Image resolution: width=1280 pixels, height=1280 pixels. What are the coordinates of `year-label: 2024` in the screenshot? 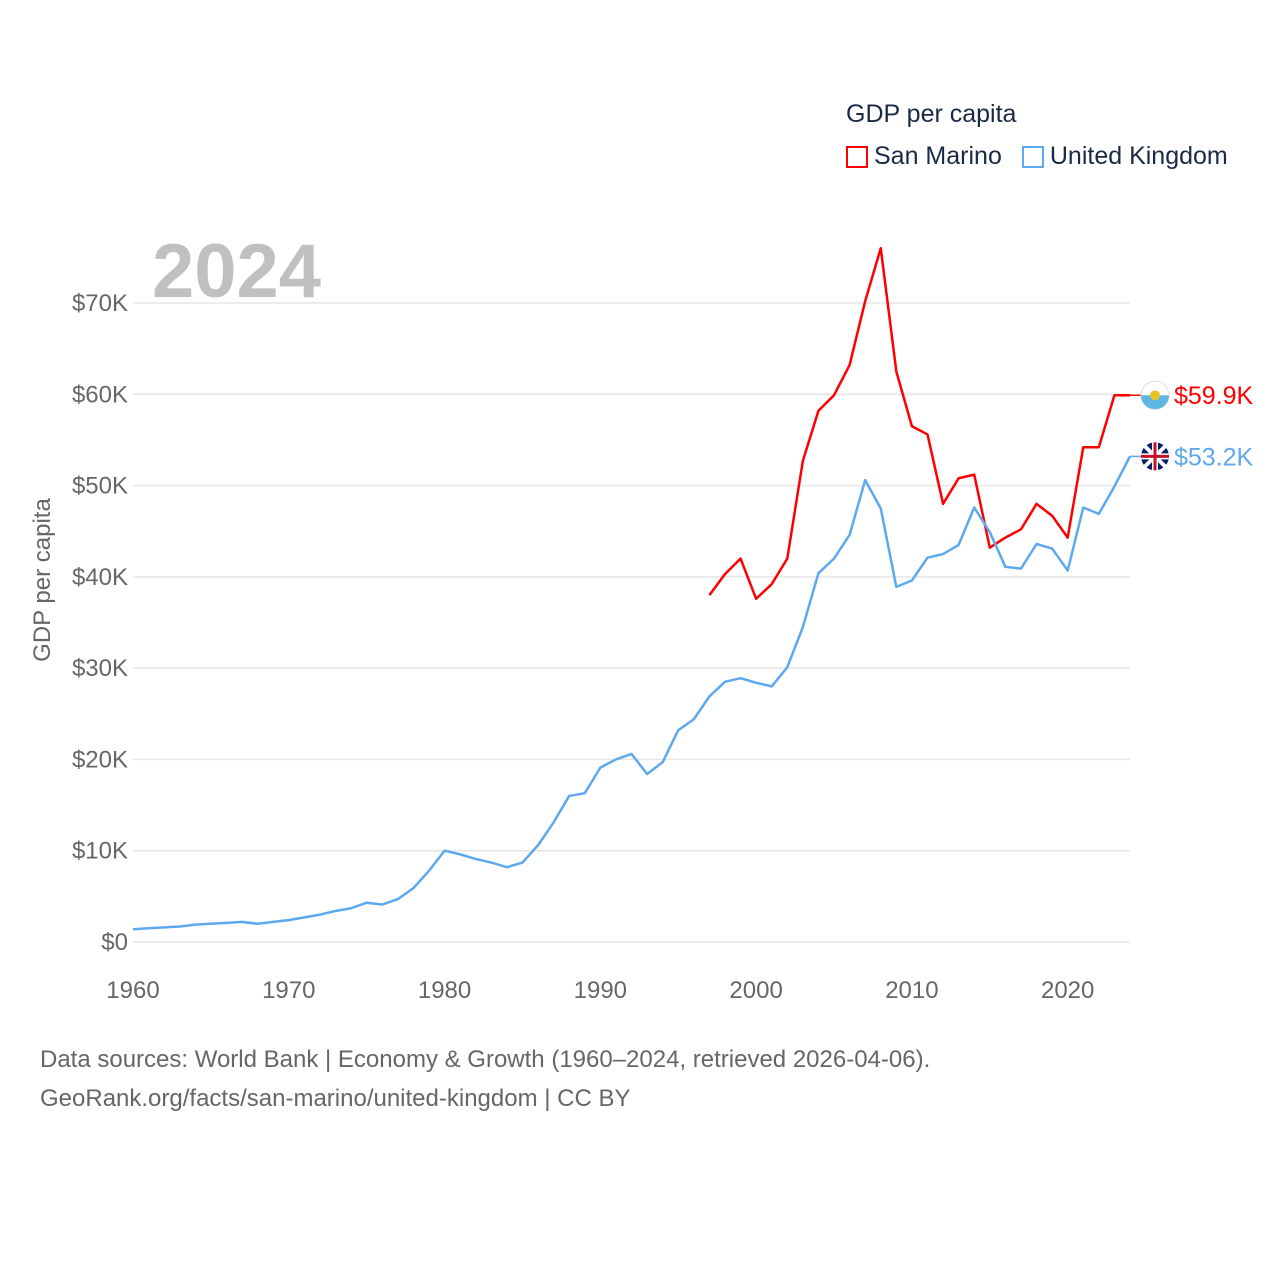 It's located at (237, 271).